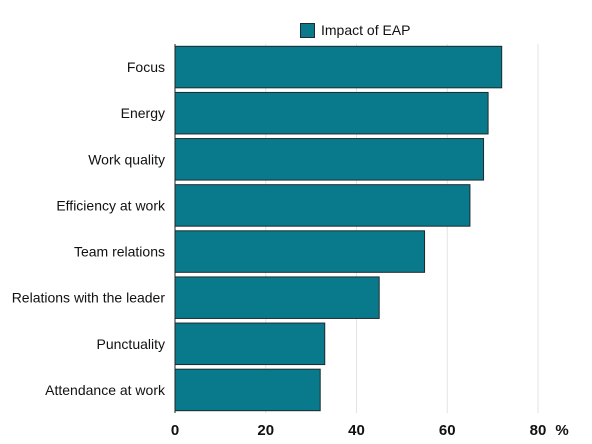 The image size is (592, 444). I want to click on category-label: Relations with the leader, so click(89, 298).